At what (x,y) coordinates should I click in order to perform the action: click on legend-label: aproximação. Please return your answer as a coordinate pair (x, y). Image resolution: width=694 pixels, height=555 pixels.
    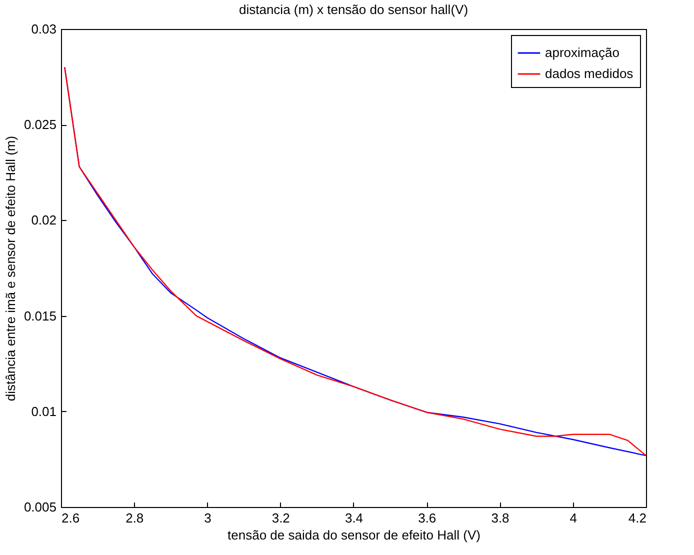
    Looking at the image, I should click on (582, 52).